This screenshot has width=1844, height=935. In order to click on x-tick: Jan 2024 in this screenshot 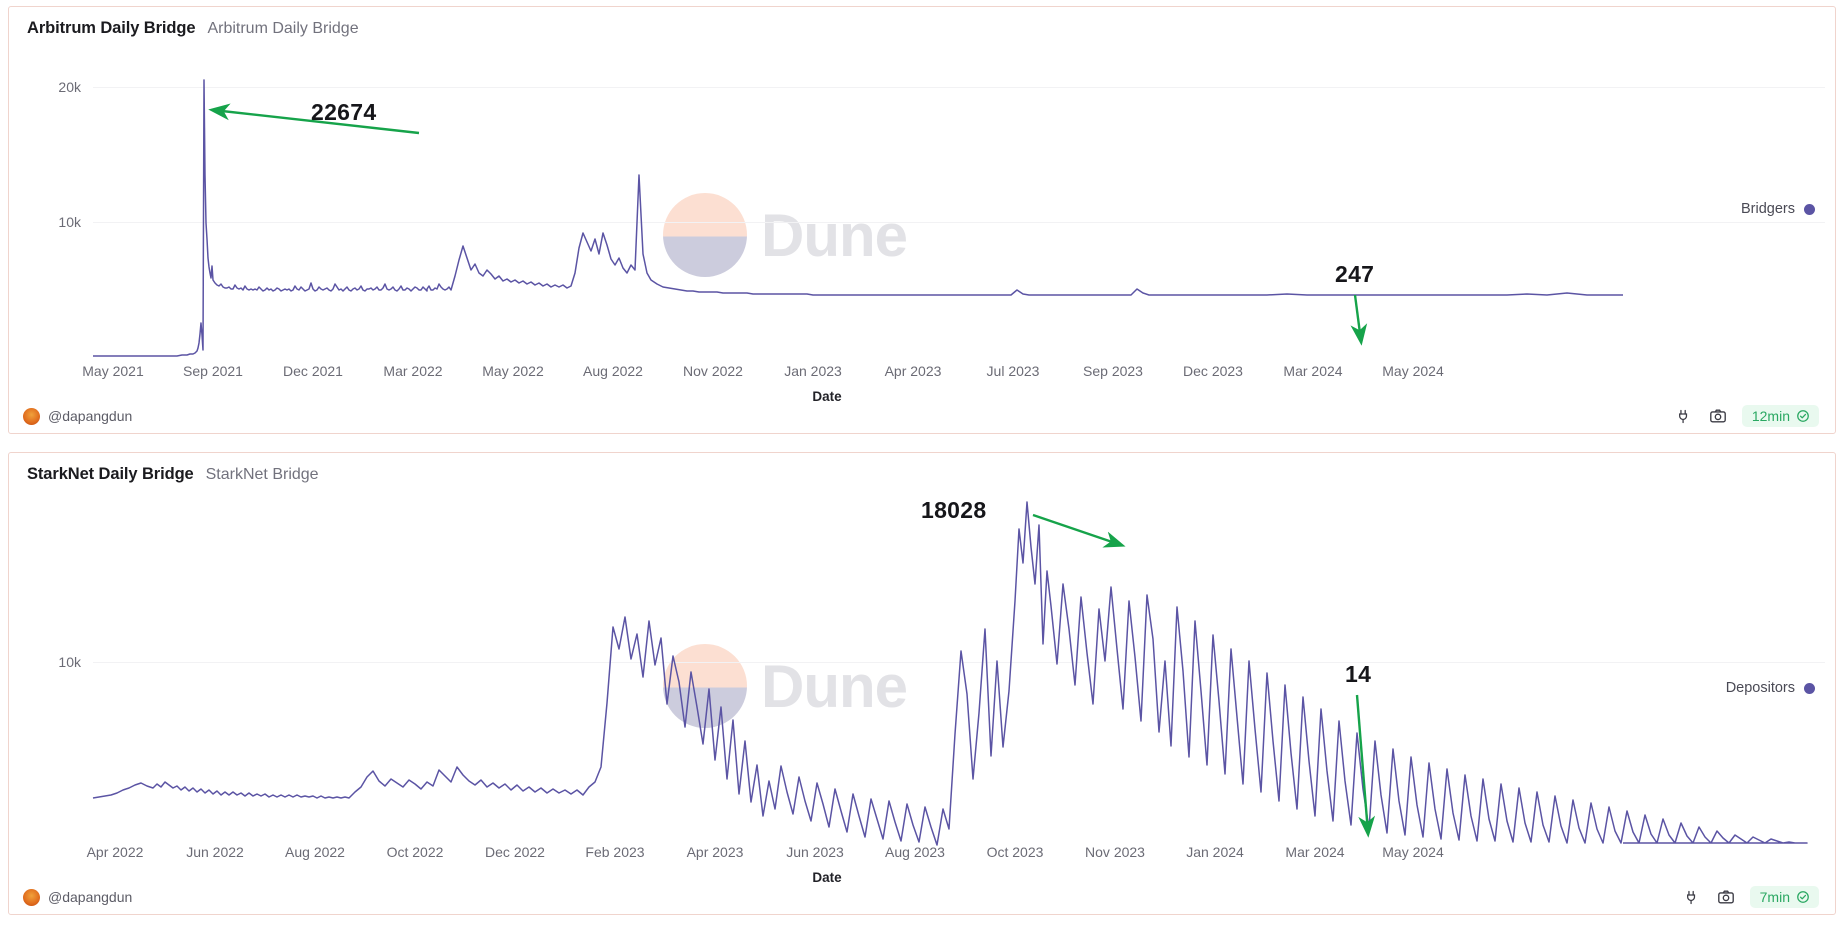, I will do `click(1215, 852)`.